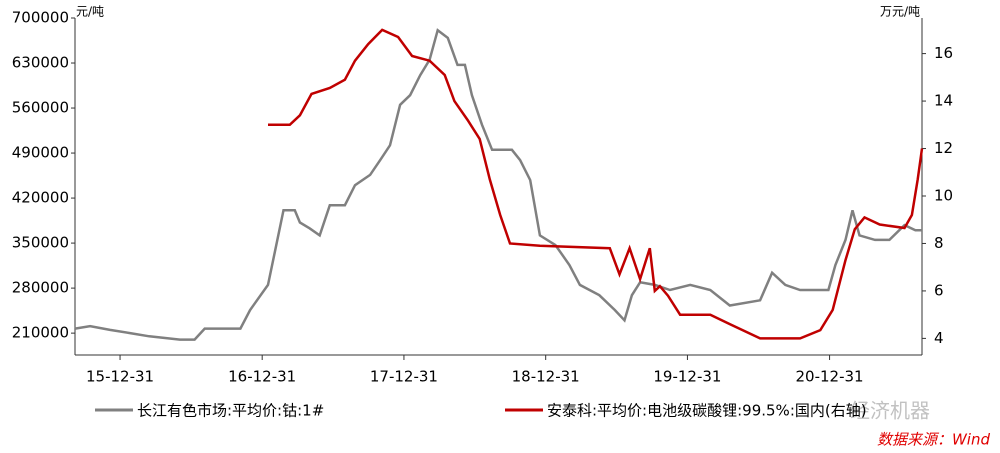 Image resolution: width=1000 pixels, height=453 pixels. Describe the element at coordinates (262, 377) in the screenshot. I see `x-tick-label: 16-12-31` at that location.